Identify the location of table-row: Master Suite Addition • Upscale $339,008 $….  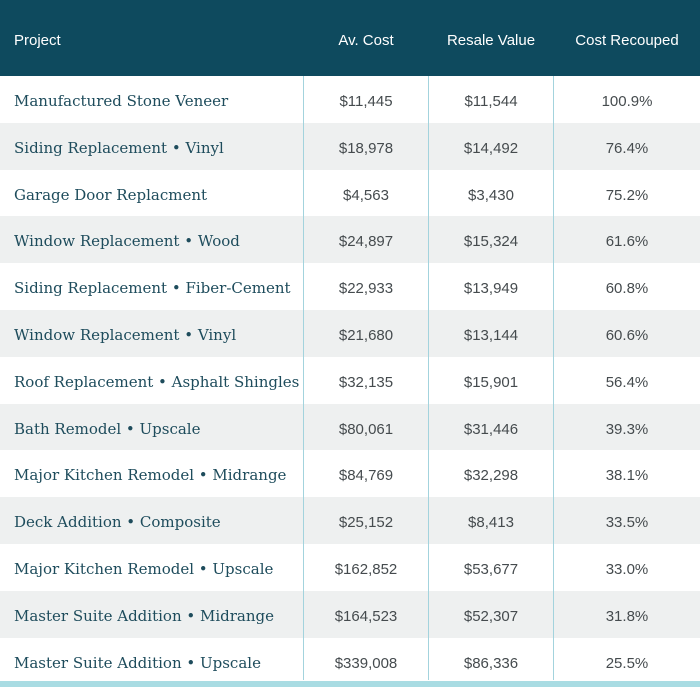
(350, 661).